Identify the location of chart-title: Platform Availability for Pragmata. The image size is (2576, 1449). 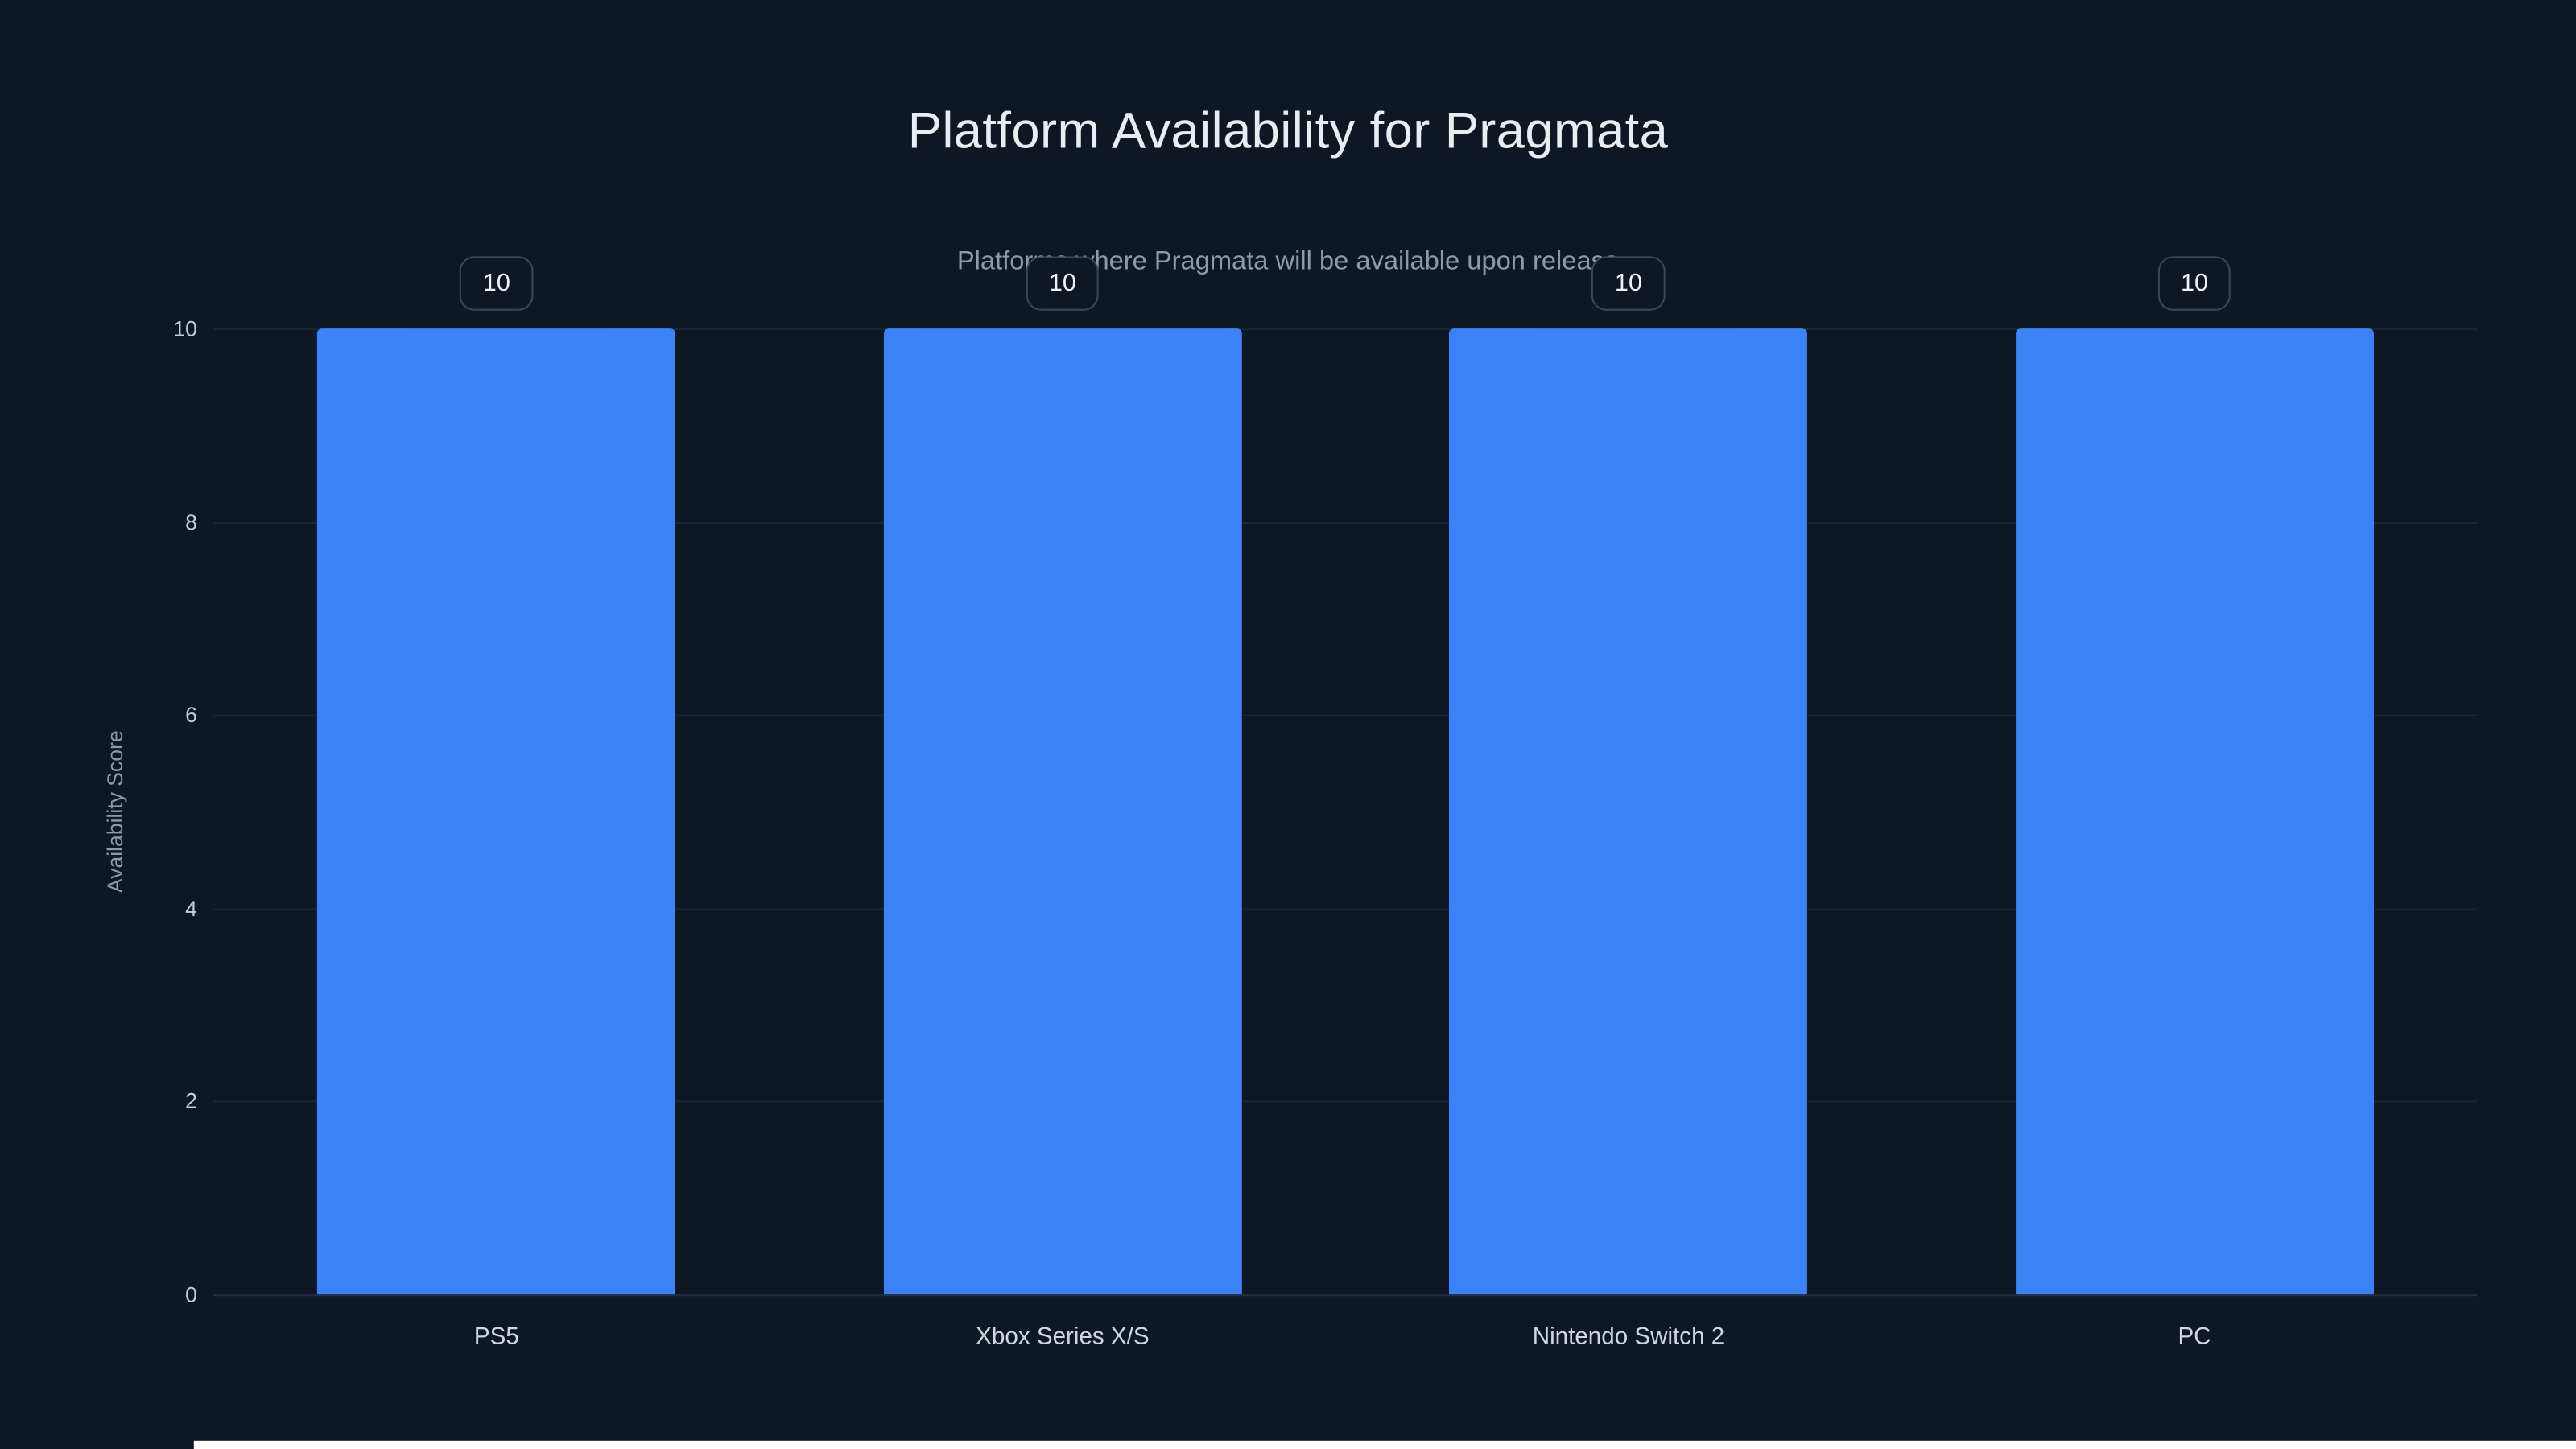
(1288, 130).